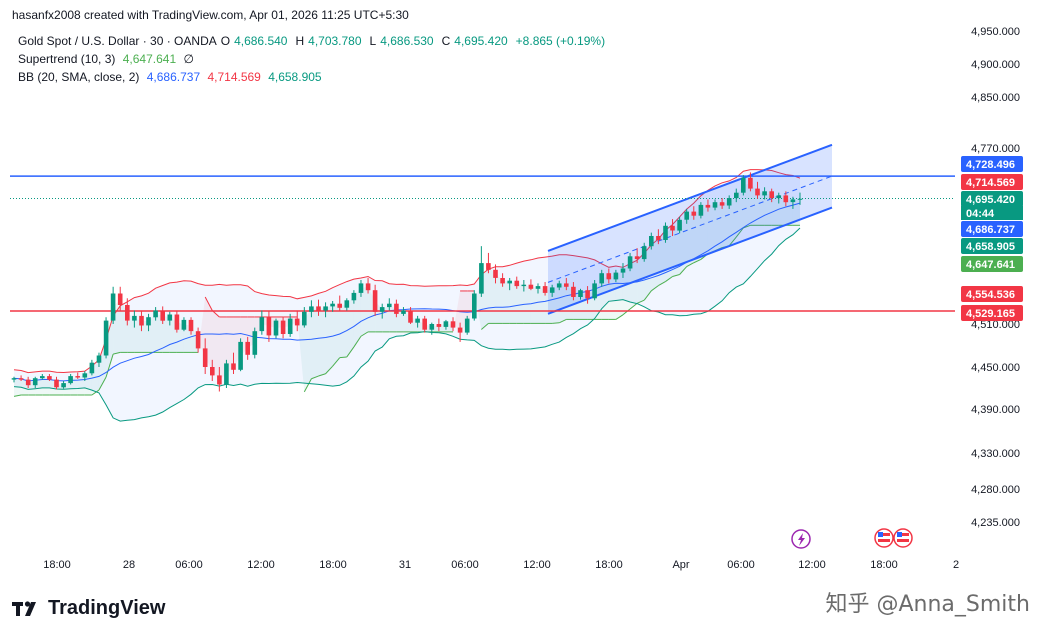 Image resolution: width=1040 pixels, height=639 pixels. I want to click on price-label-text: 4,695.420, so click(990, 200).